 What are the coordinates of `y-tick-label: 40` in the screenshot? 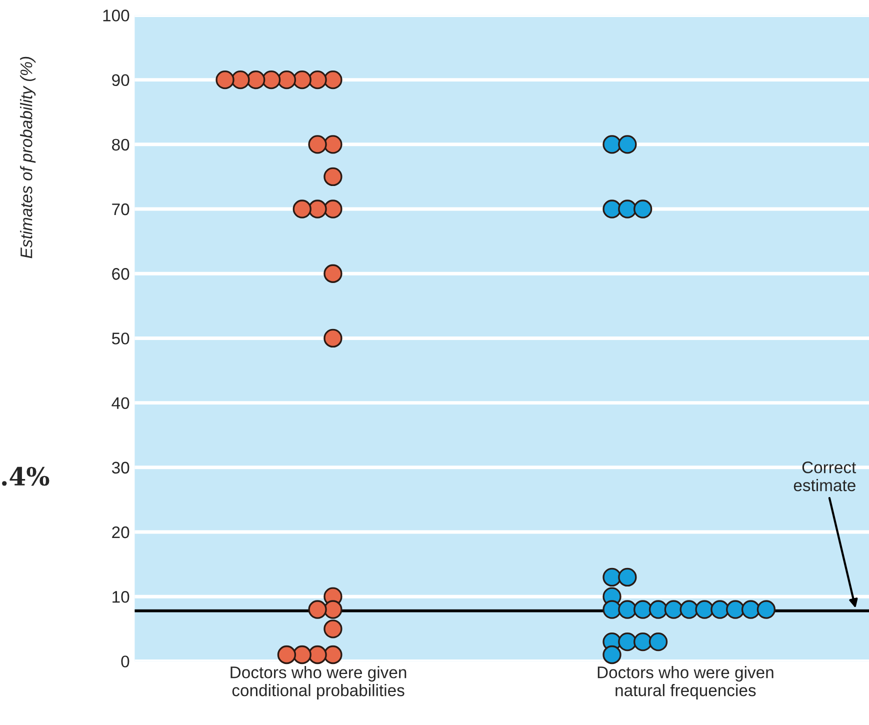 It's located at (121, 403).